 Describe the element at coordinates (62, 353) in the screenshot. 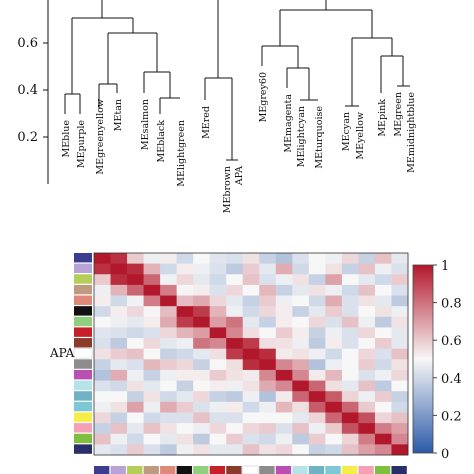

I see `apa-row-label: APA` at that location.